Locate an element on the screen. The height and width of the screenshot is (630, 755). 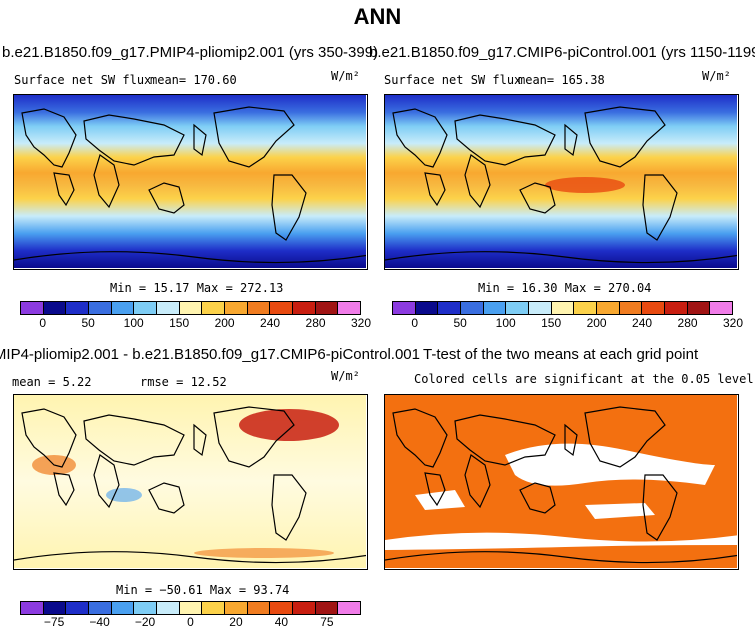
bottom-left-map is located at coordinates (190, 482).